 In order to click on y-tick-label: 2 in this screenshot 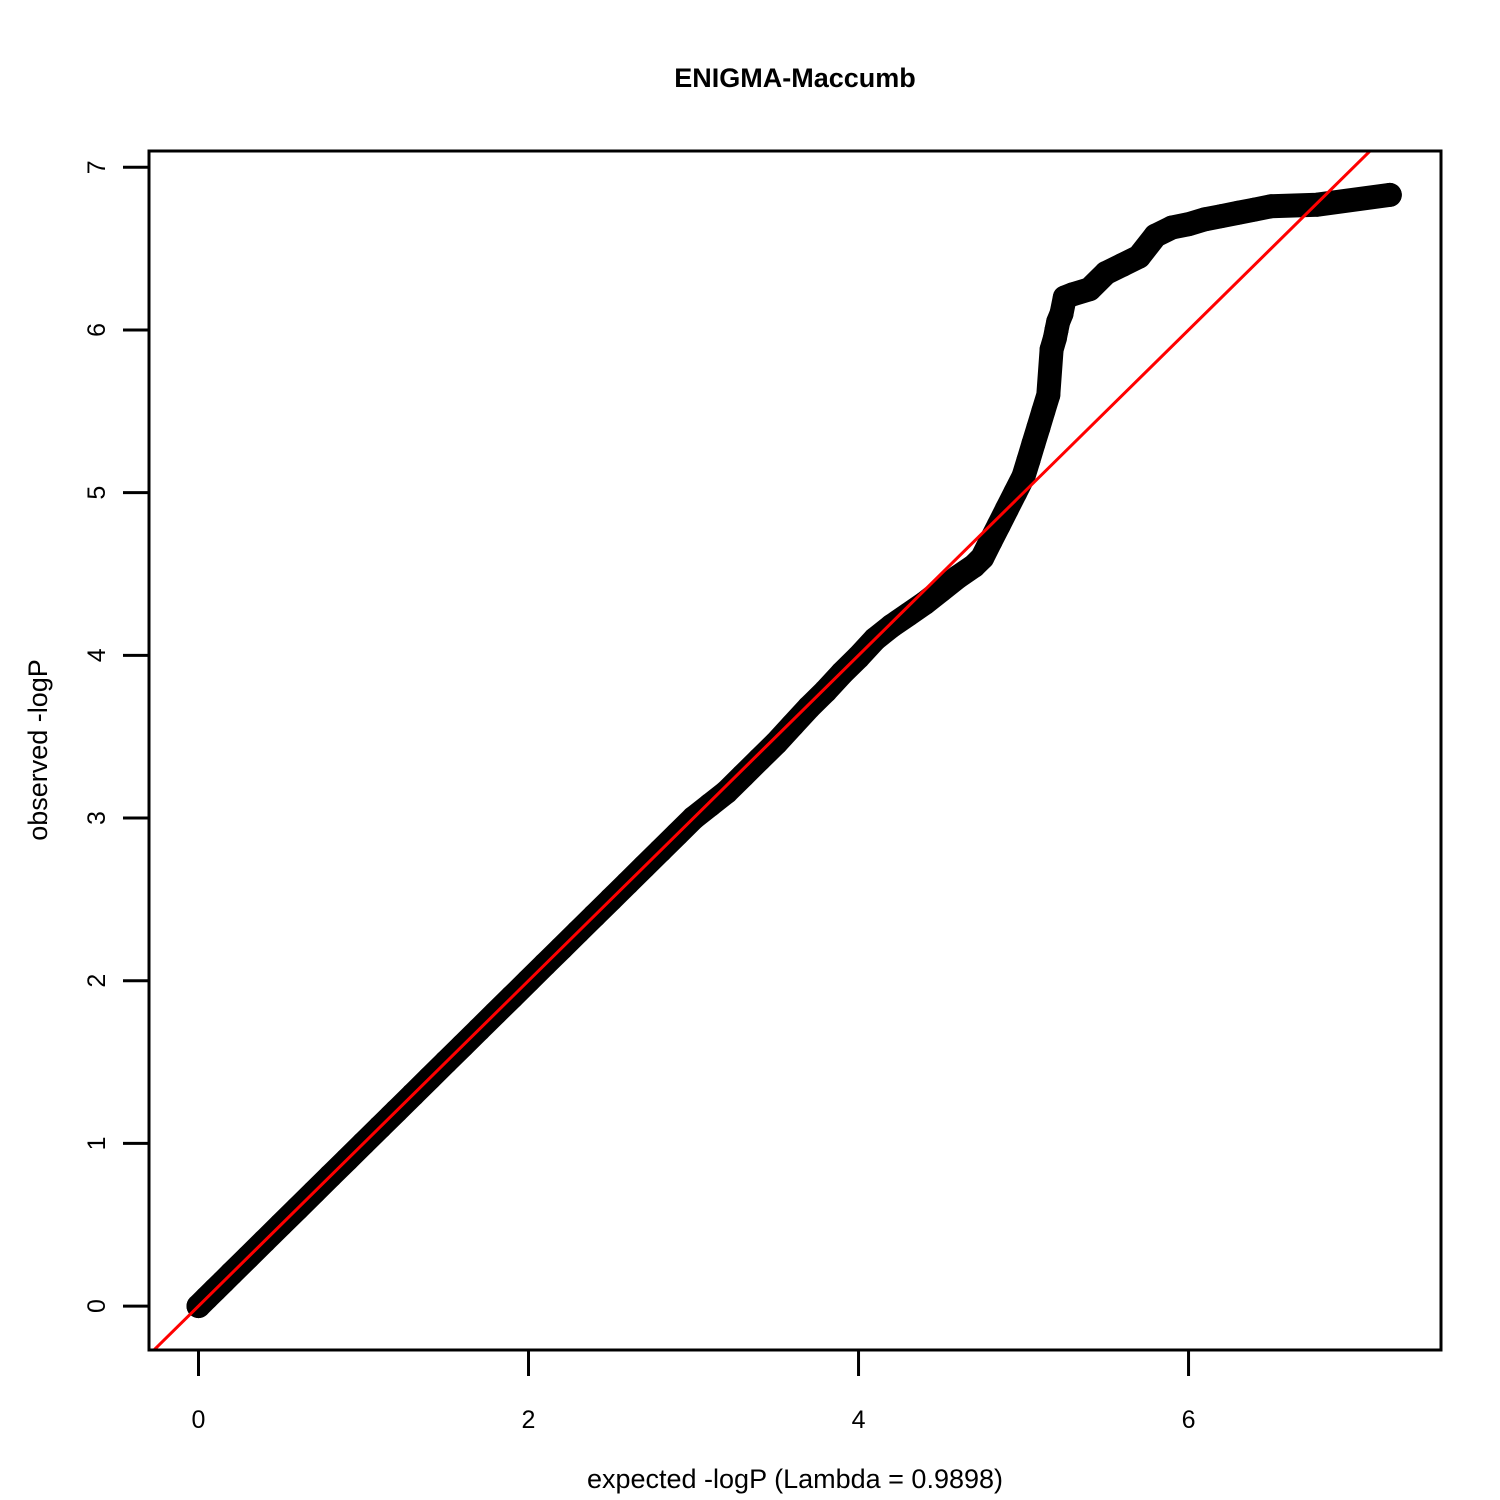, I will do `click(97, 981)`.